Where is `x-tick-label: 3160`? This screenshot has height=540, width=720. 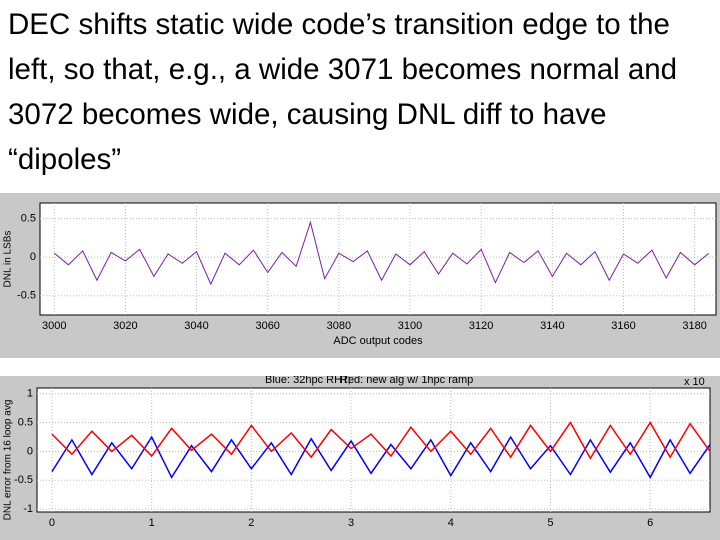
x-tick-label: 3160 is located at coordinates (623, 326).